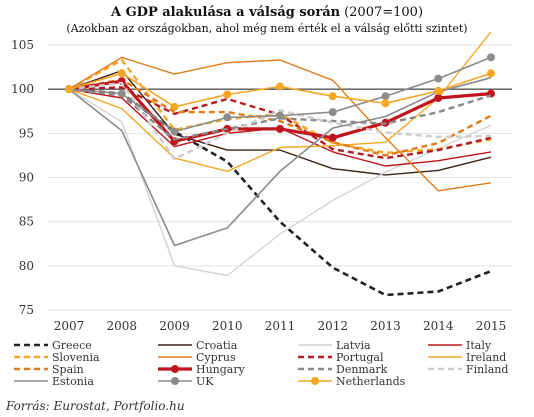 The image size is (534, 417). What do you see at coordinates (205, 381) in the screenshot?
I see `legend-label: UK` at bounding box center [205, 381].